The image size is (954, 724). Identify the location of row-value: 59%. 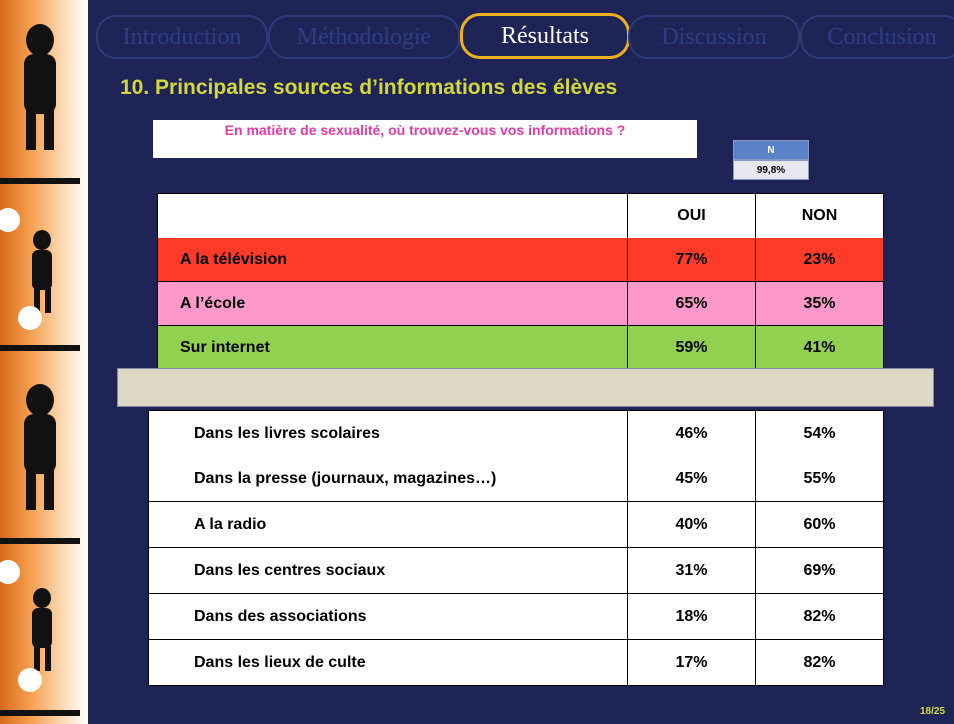
(692, 348).